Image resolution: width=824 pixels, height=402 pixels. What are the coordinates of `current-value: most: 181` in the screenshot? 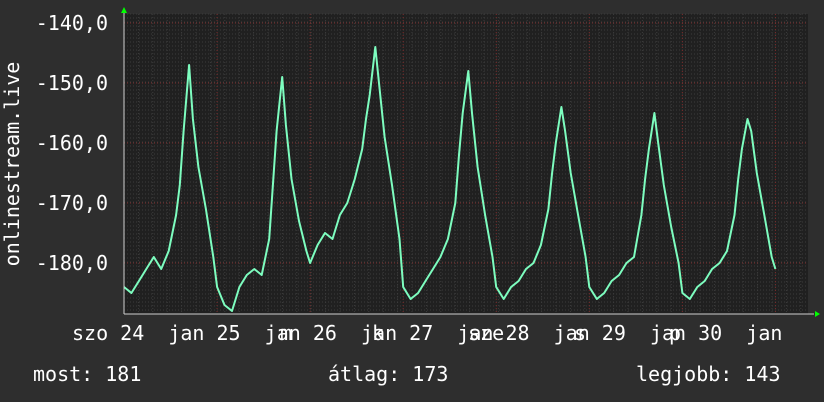 It's located at (87, 374).